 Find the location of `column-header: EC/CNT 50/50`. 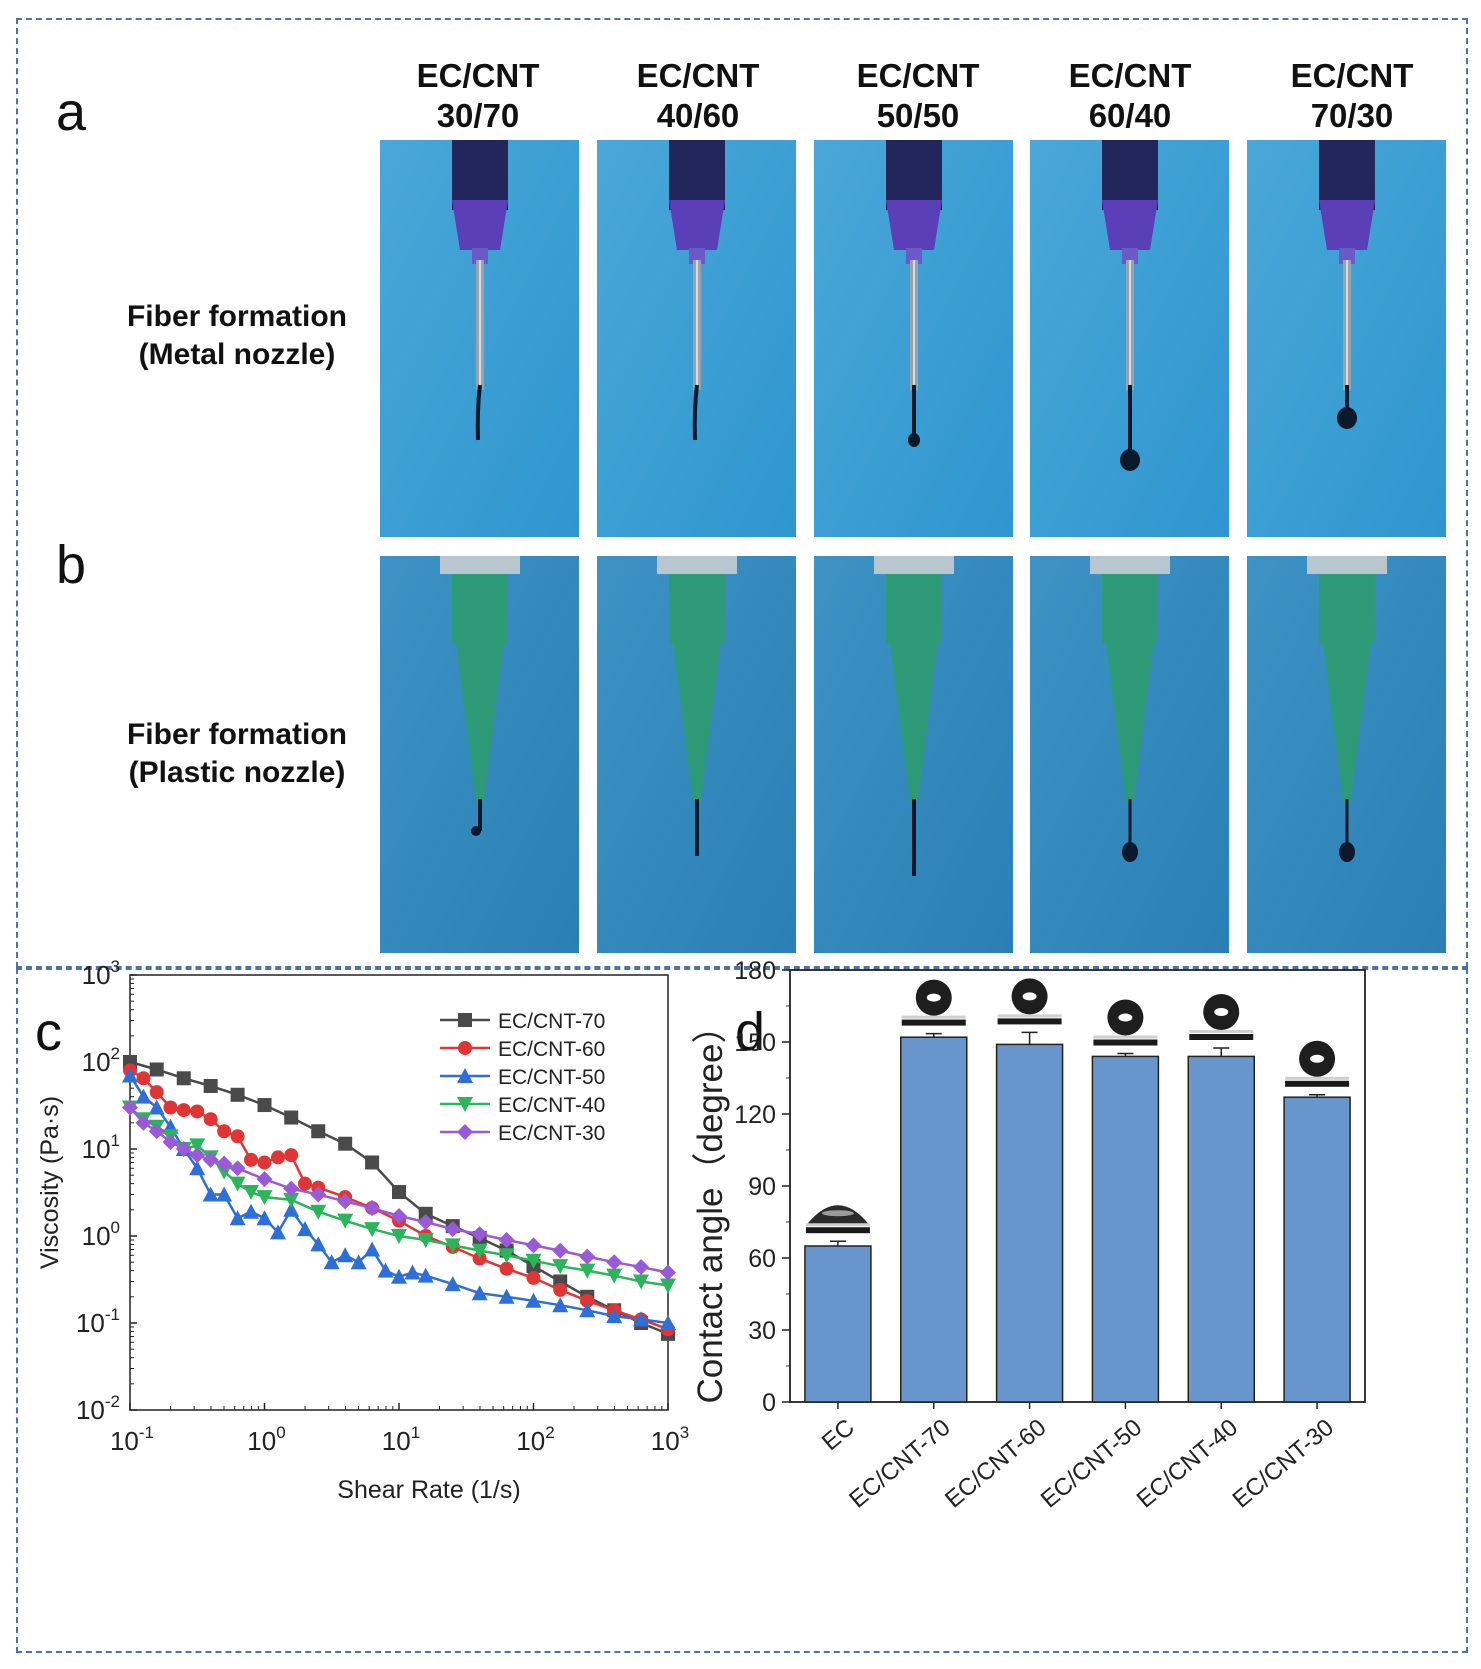

column-header: EC/CNT 50/50 is located at coordinates (918, 96).